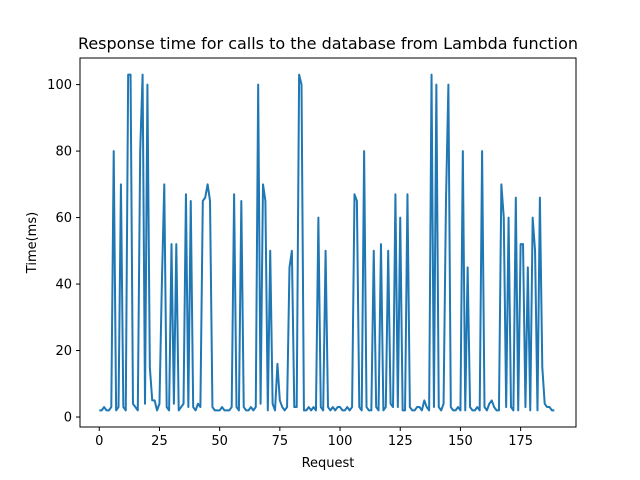 This screenshot has height=480, width=640. What do you see at coordinates (400, 441) in the screenshot?
I see `x-tick-label: 125` at bounding box center [400, 441].